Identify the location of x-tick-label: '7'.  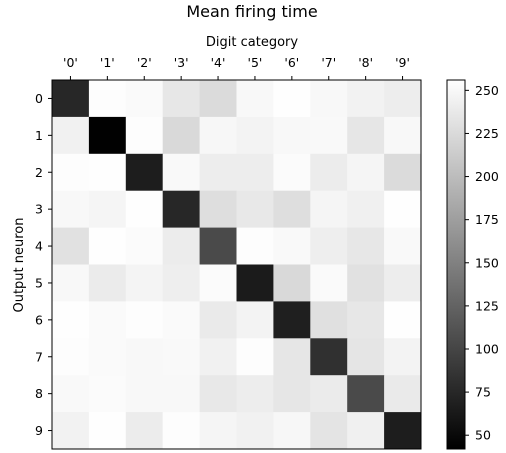
(328, 62).